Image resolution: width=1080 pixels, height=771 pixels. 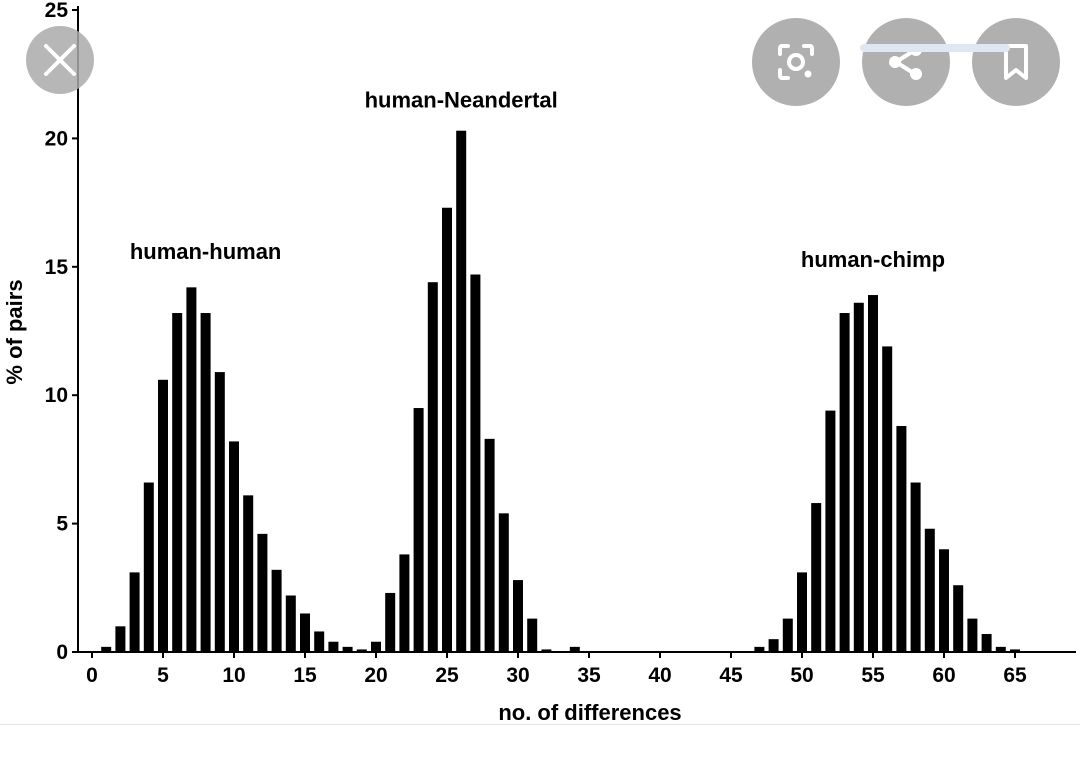 I want to click on x-tick-label: 50, so click(x=801, y=675).